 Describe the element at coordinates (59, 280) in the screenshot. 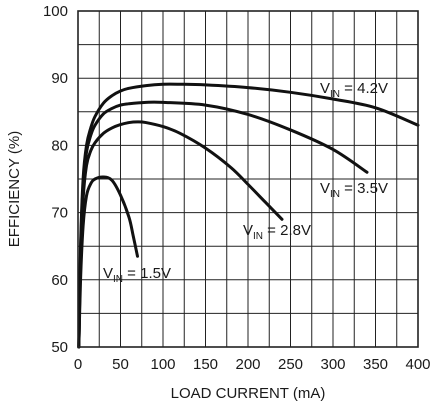

I see `y-tick-label: 60` at that location.